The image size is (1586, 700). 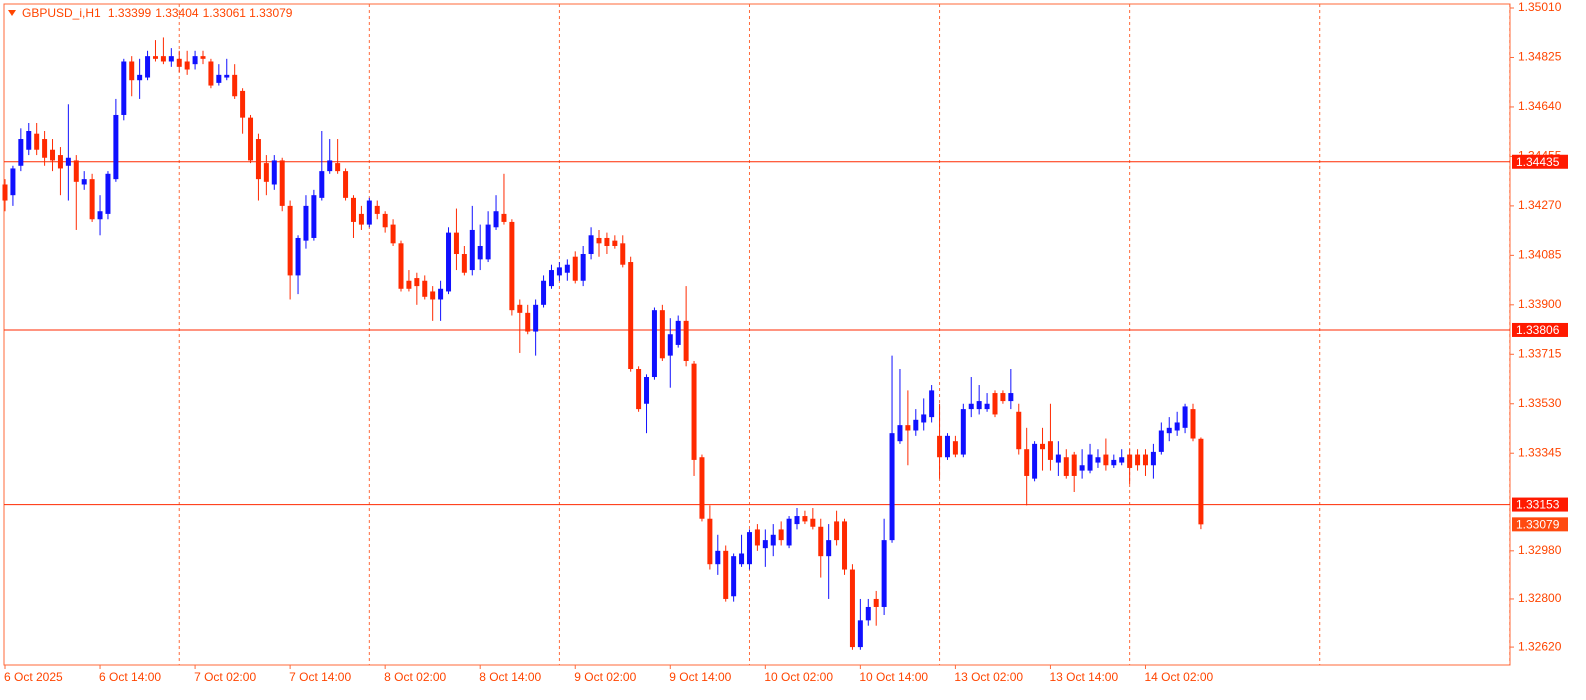 What do you see at coordinates (798, 677) in the screenshot?
I see `x-tick-label: 10 Oct 02:00` at bounding box center [798, 677].